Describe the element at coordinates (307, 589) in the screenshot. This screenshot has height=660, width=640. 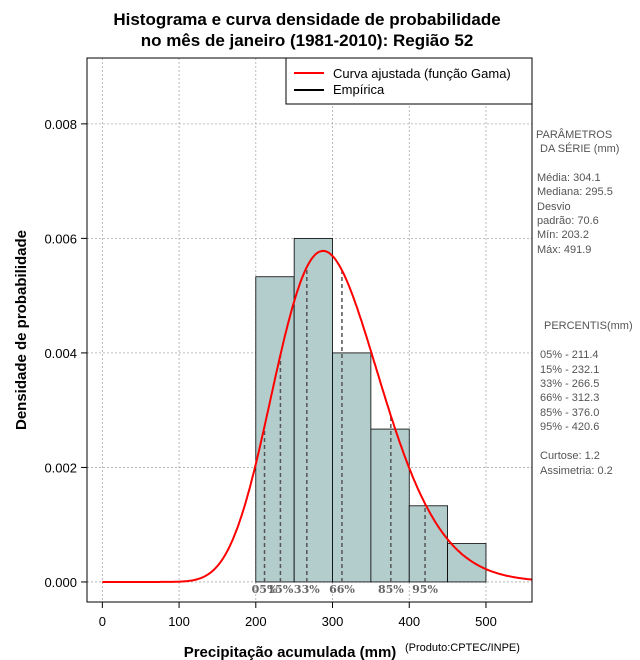
I see `percentile-label: 33%` at that location.